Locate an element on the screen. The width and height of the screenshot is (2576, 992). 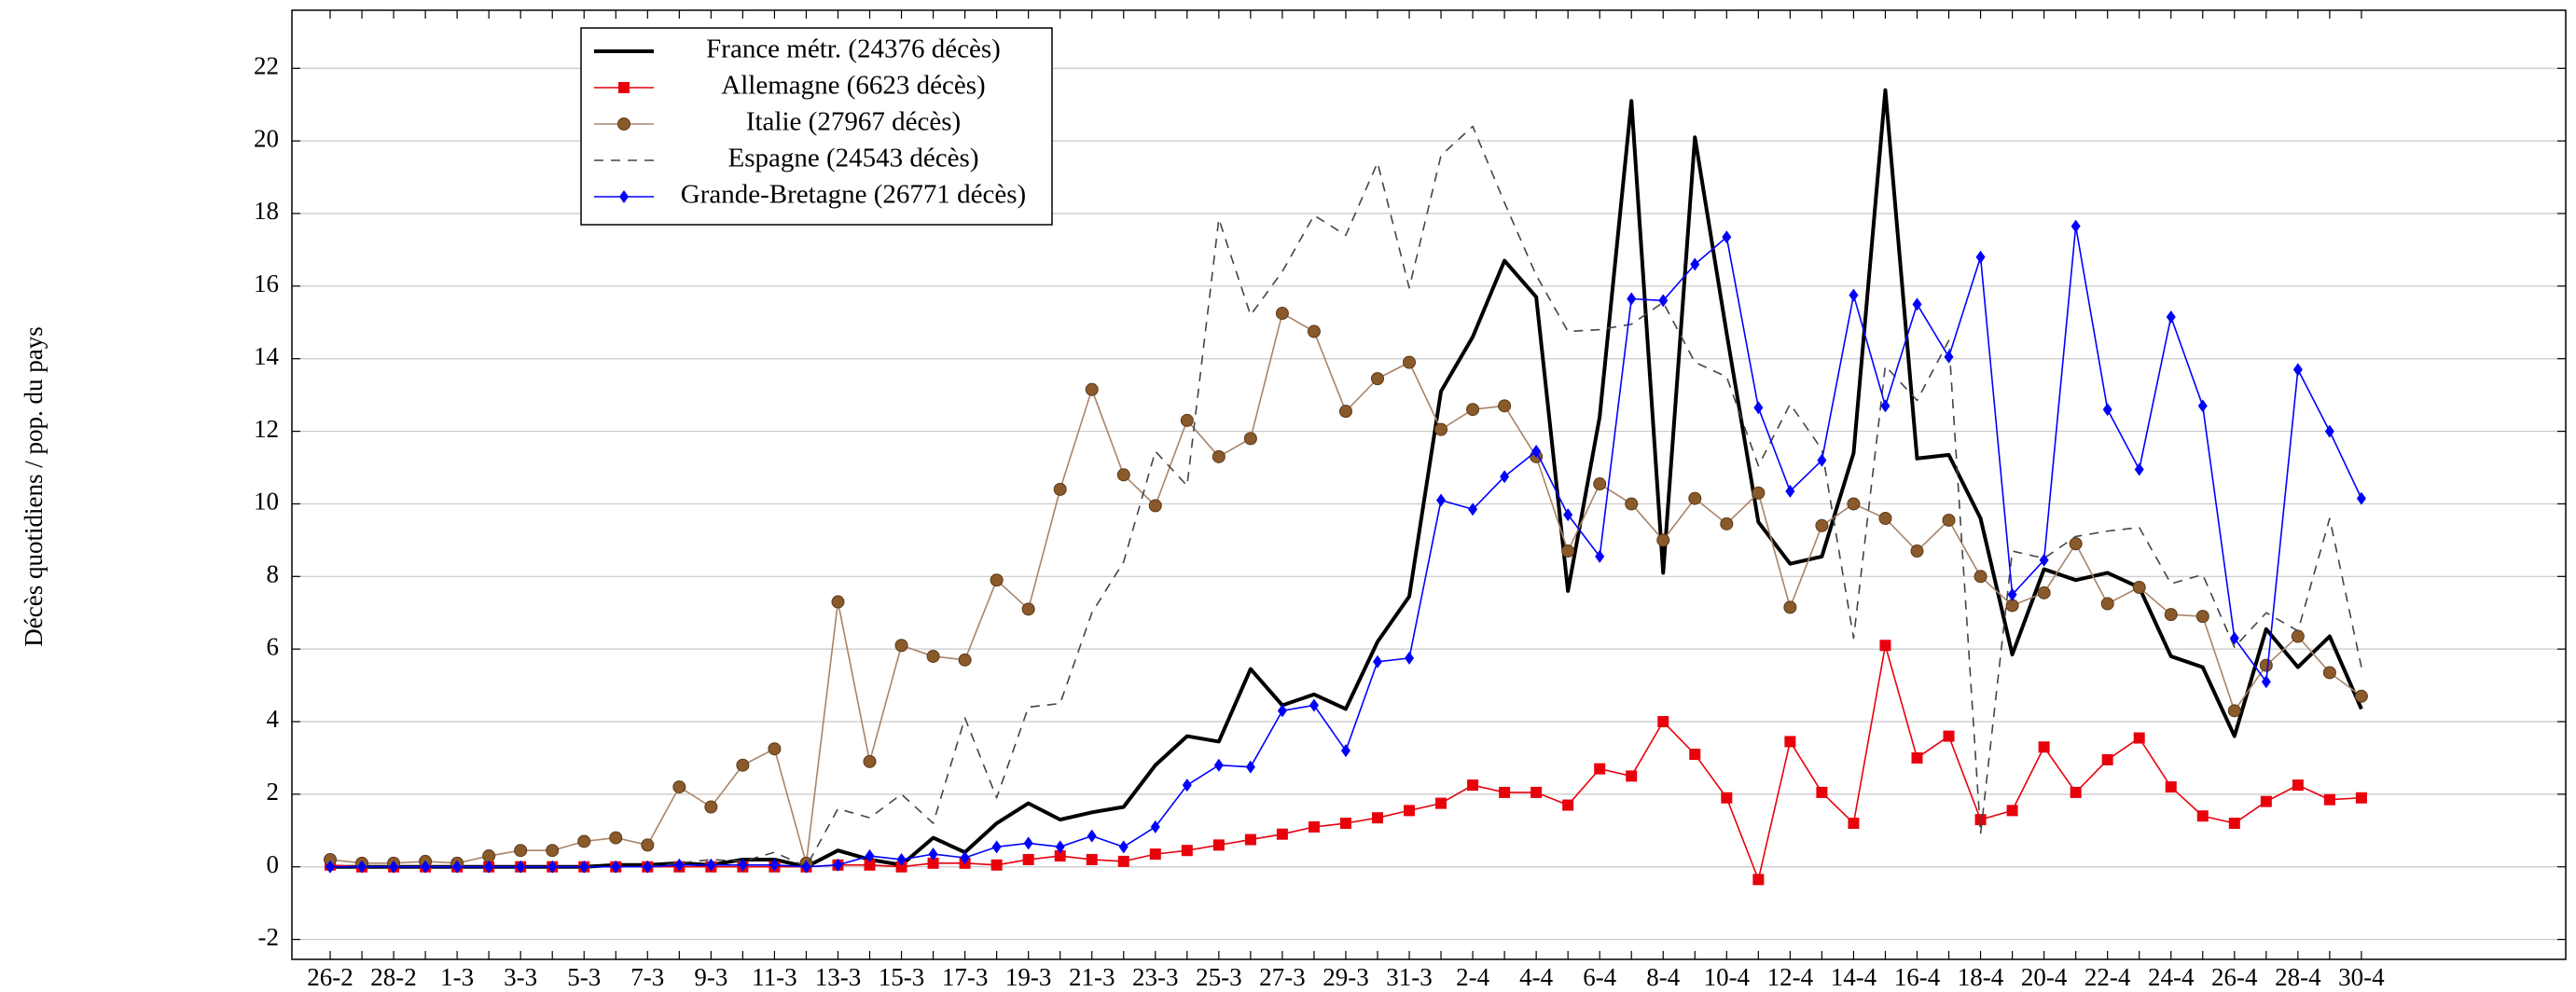
y-tick-label: -2 is located at coordinates (269, 937).